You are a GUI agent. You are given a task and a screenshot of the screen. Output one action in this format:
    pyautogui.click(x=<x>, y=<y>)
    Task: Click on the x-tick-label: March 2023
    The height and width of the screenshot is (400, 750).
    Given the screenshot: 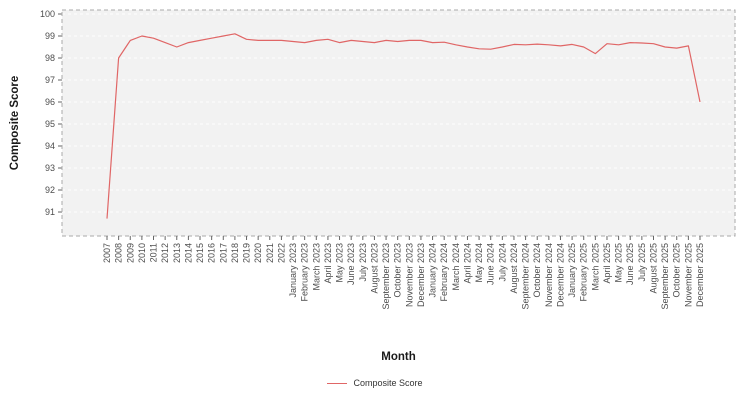 What is the action you would take?
    pyautogui.click(x=316, y=267)
    